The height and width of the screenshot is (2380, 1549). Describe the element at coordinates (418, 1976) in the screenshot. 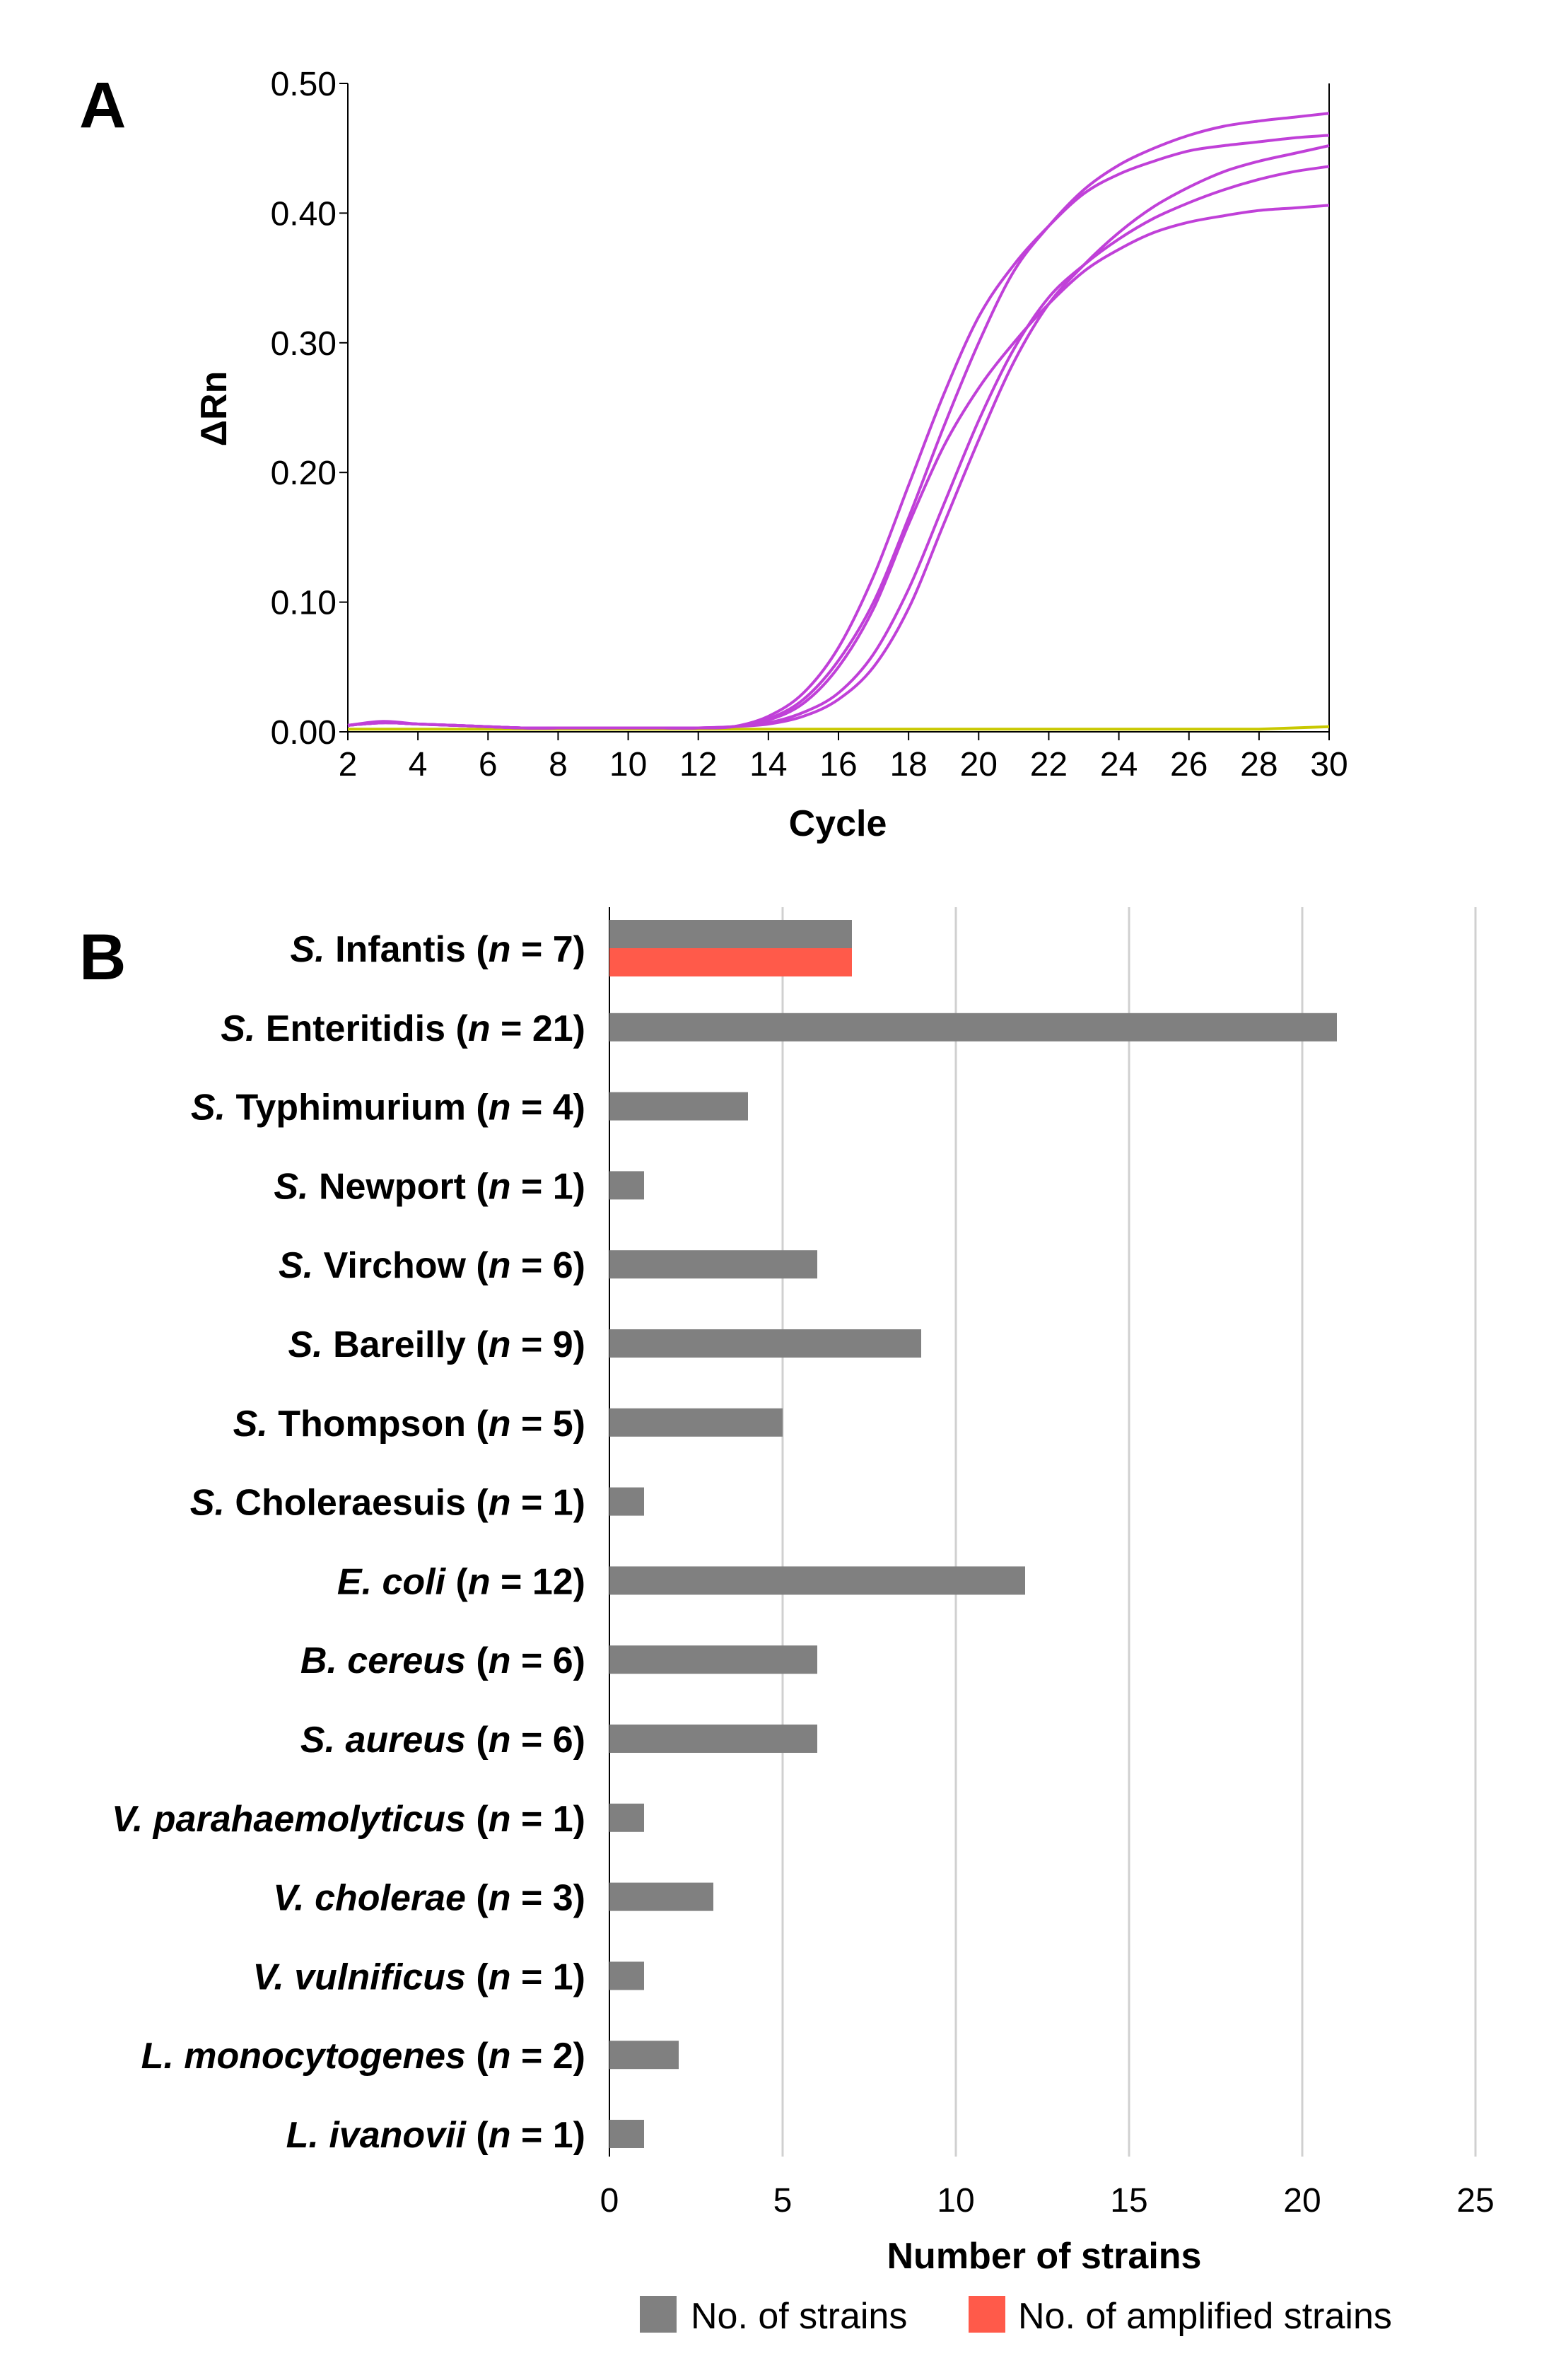

I see `category-label: V. vulnificus (n = 1)` at that location.